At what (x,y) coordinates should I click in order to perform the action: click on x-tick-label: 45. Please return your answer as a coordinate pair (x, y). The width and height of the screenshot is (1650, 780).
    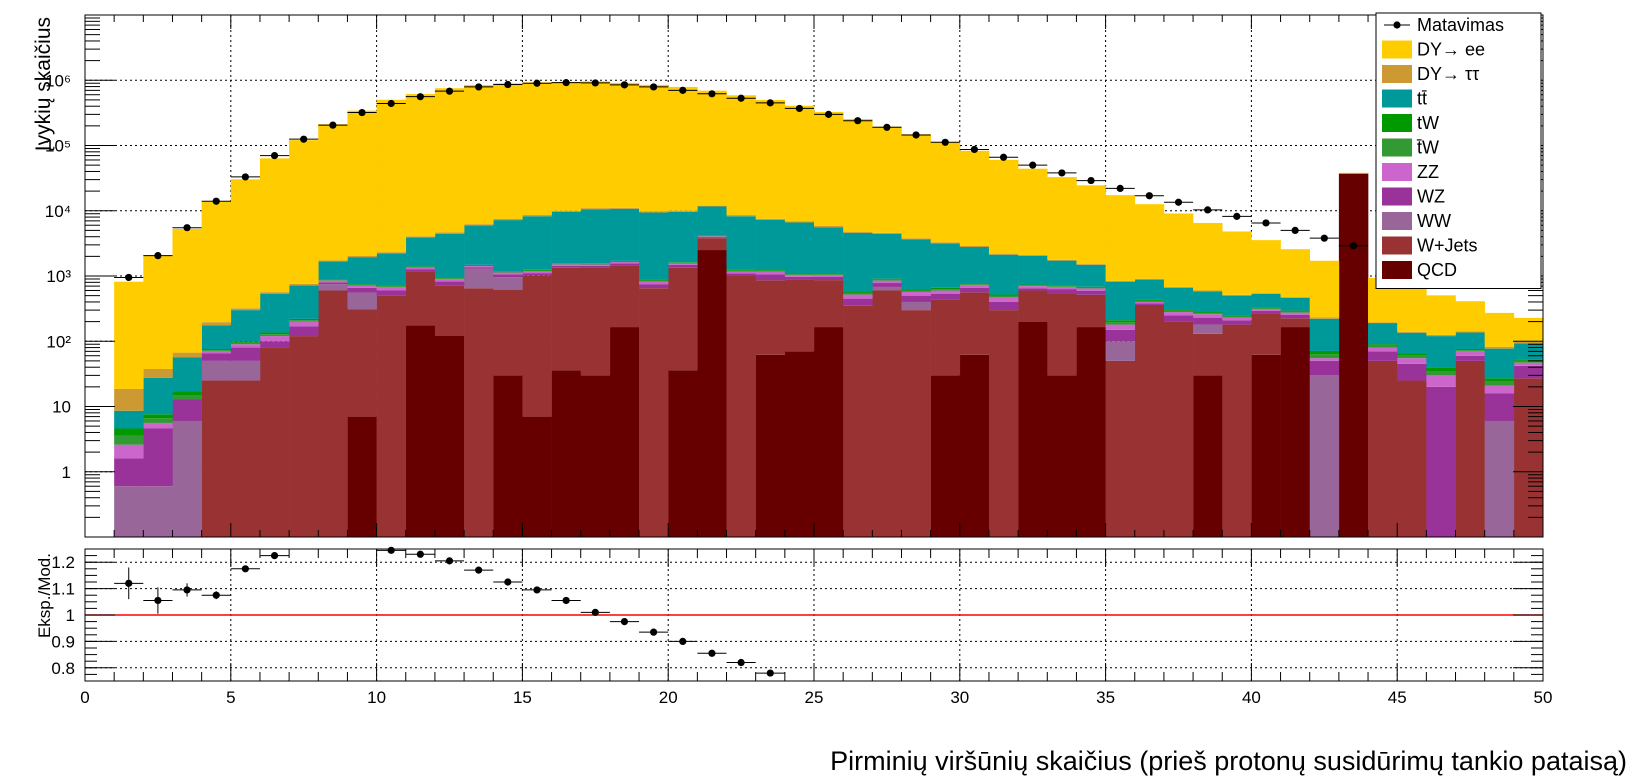
    Looking at the image, I should click on (1397, 697).